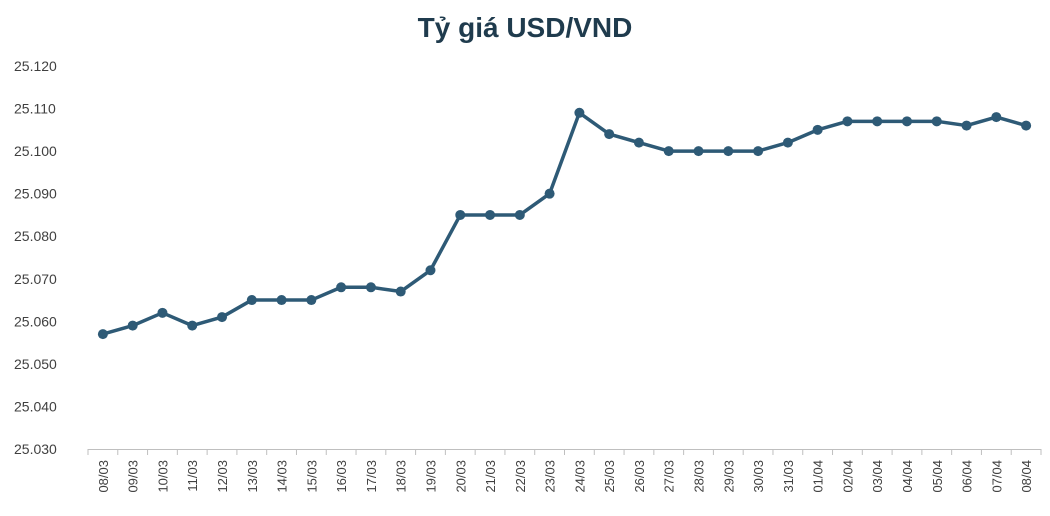  I want to click on x-tick-label: 11/03, so click(192, 476).